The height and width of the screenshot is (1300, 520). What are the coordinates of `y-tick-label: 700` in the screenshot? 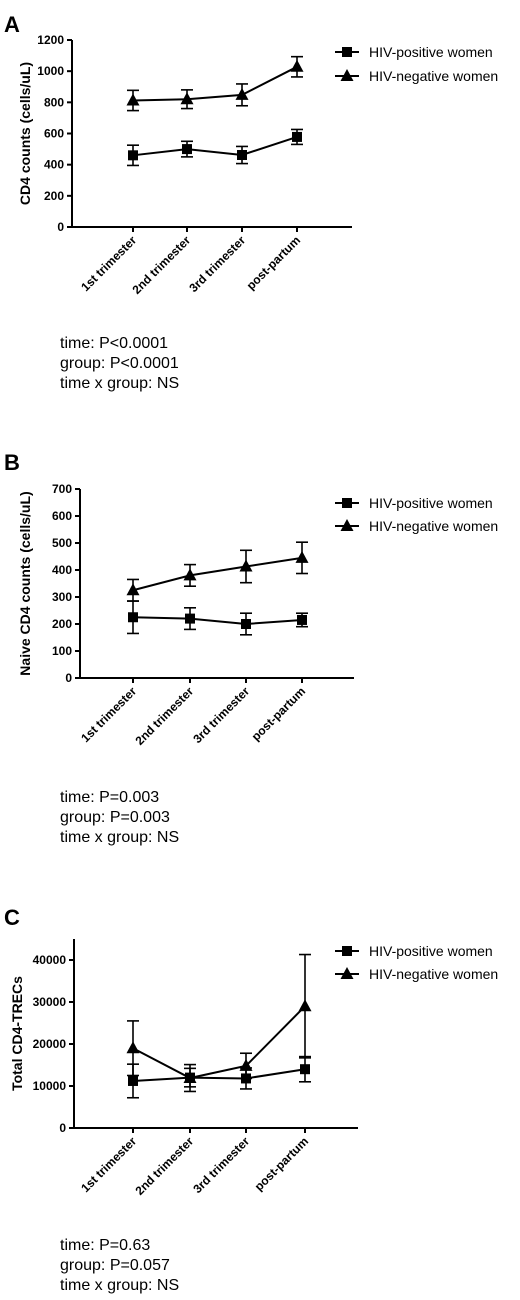 It's located at (62, 489).